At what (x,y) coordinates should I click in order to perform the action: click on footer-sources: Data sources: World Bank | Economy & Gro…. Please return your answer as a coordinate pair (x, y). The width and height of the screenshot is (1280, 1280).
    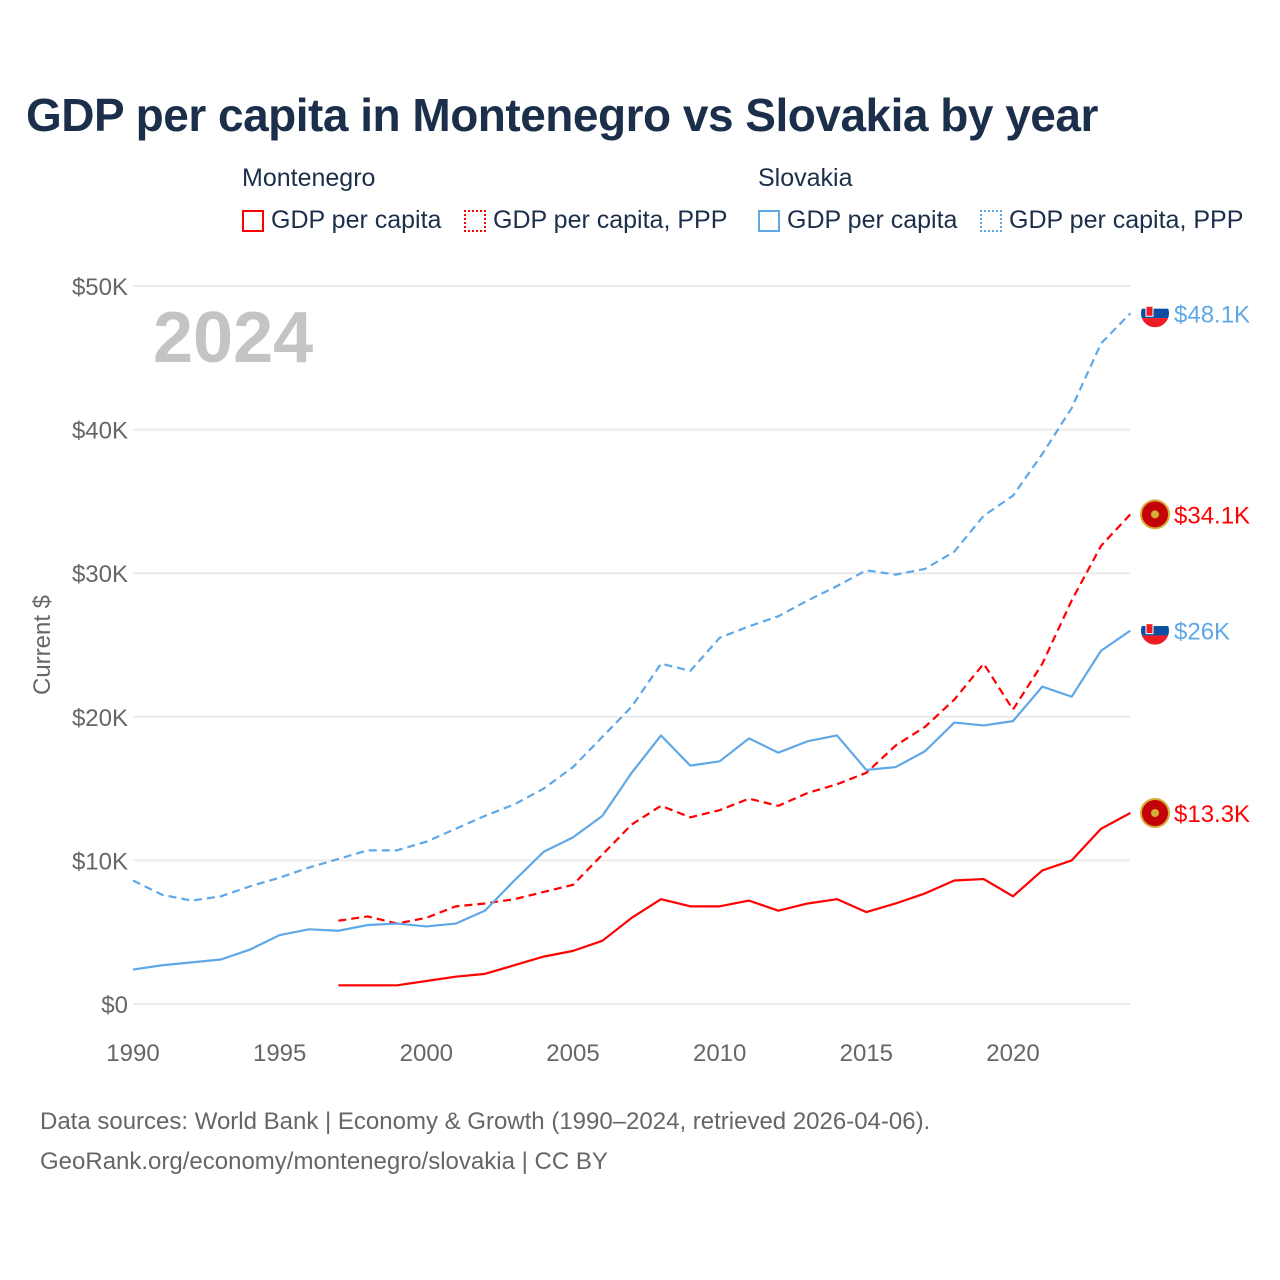
    Looking at the image, I should click on (485, 1121).